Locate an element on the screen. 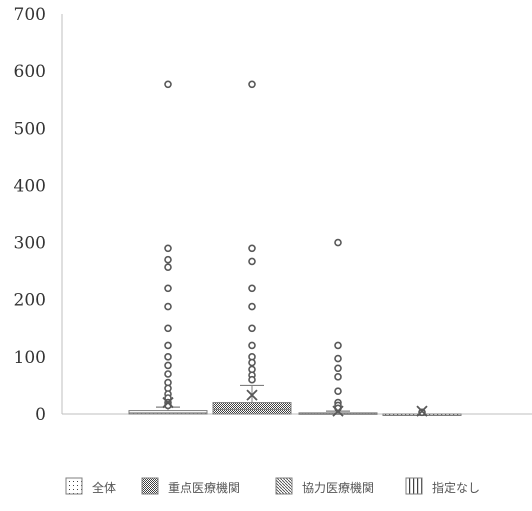 The height and width of the screenshot is (511, 532). y-tick-label: 600 is located at coordinates (30, 72).